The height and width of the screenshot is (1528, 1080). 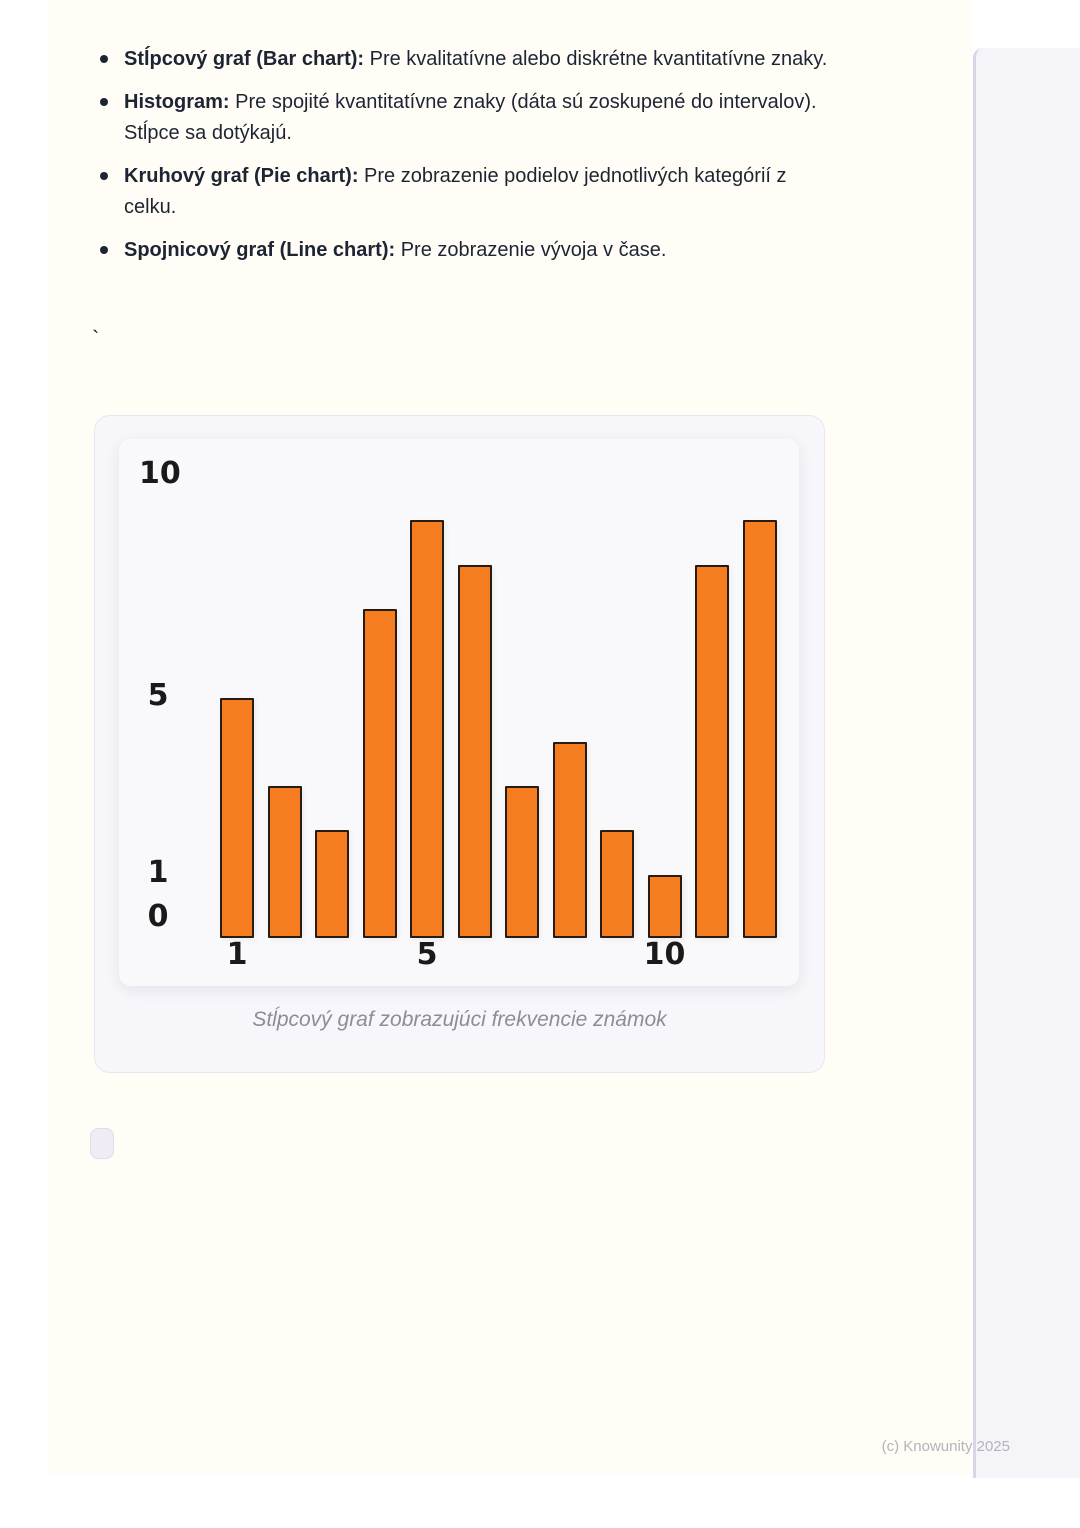 I want to click on desc-line-chart: Pre zobrazenie vývoja v čase., so click(x=531, y=250).